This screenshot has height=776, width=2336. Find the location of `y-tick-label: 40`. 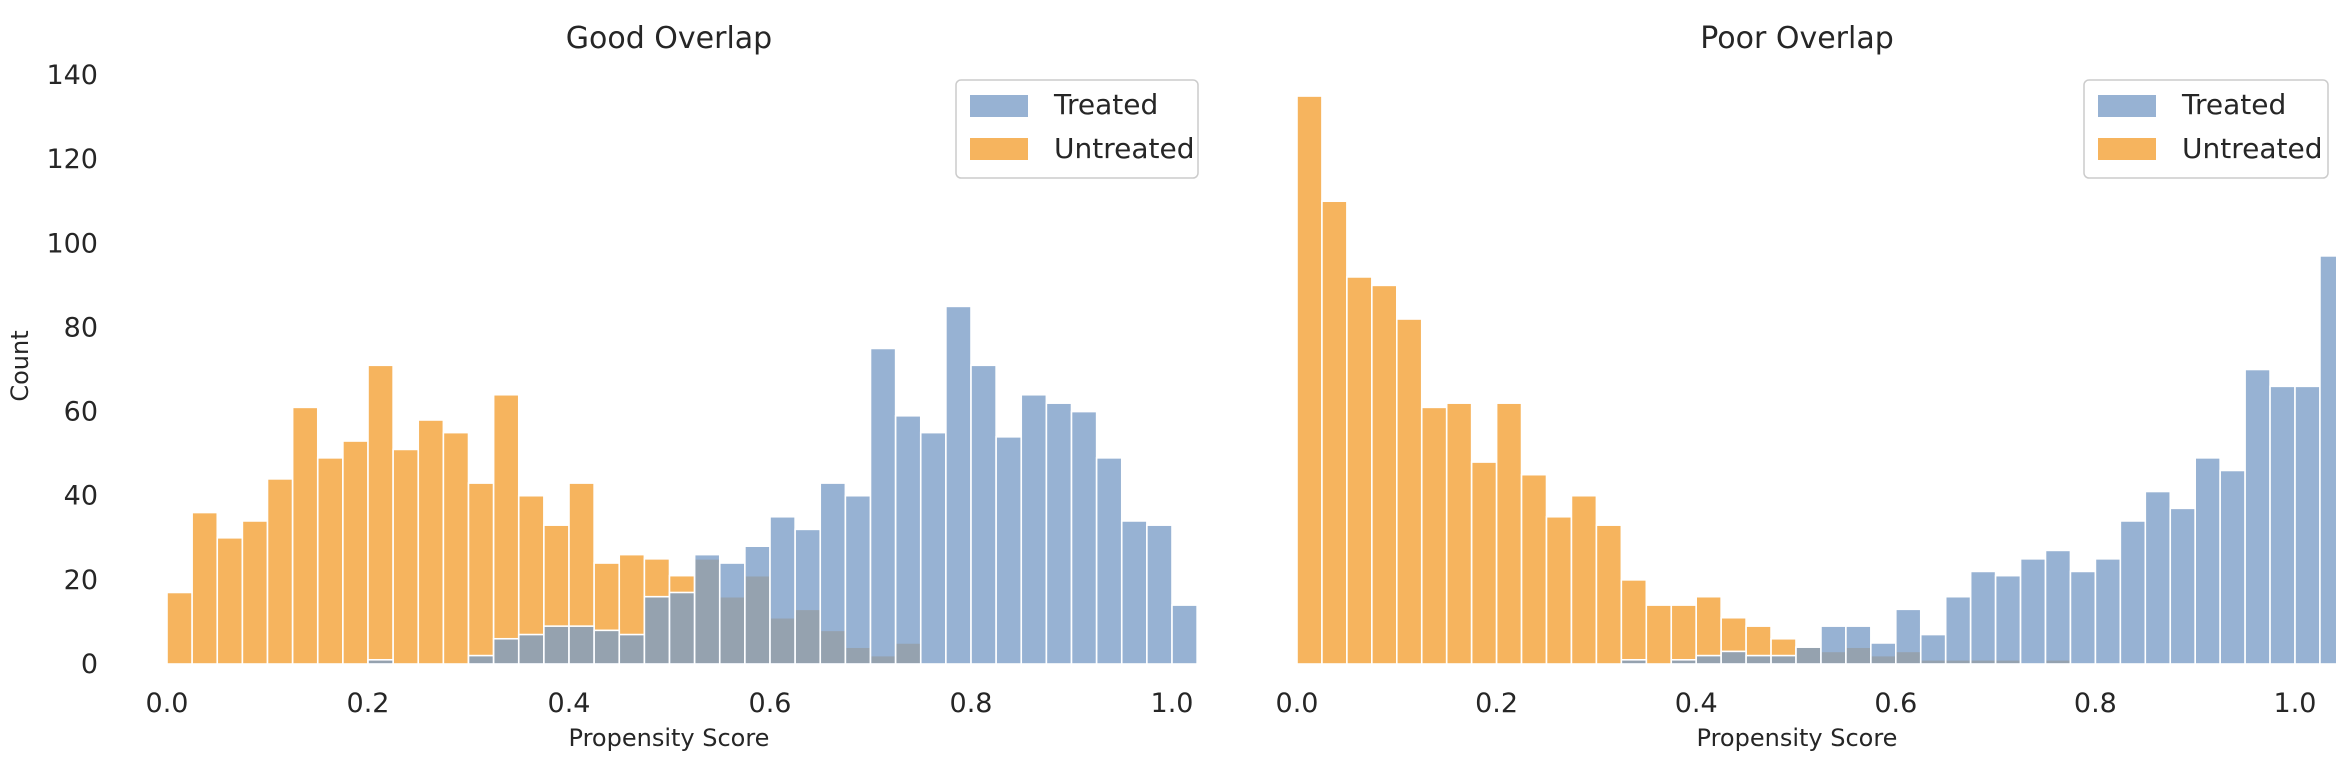

y-tick-label: 40 is located at coordinates (81, 496).